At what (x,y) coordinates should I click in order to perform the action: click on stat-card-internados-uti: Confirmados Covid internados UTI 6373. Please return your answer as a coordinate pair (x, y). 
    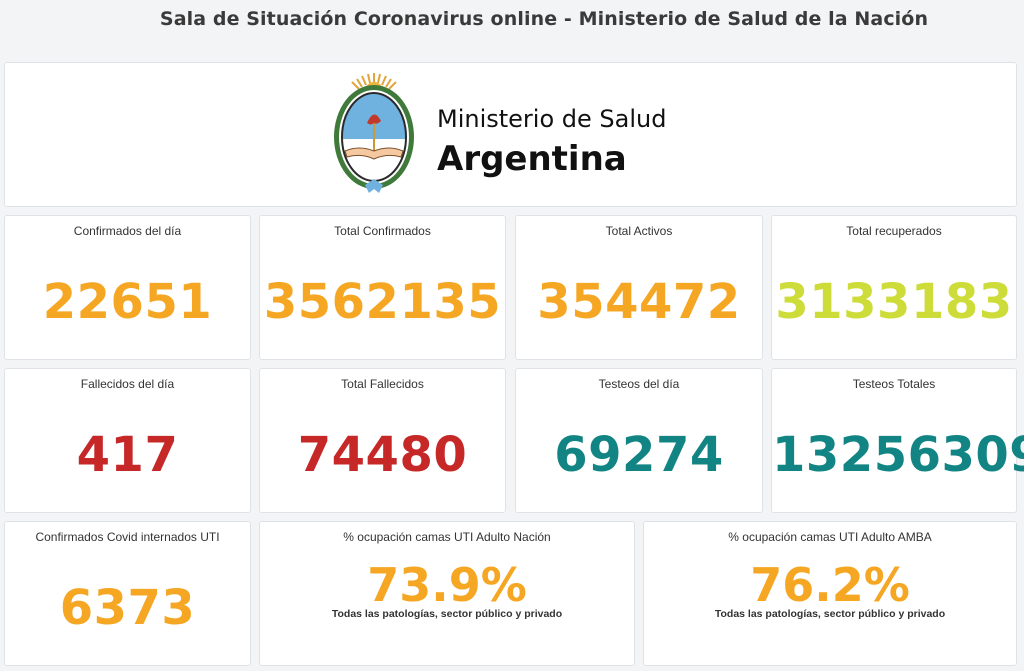
    Looking at the image, I should click on (127, 593).